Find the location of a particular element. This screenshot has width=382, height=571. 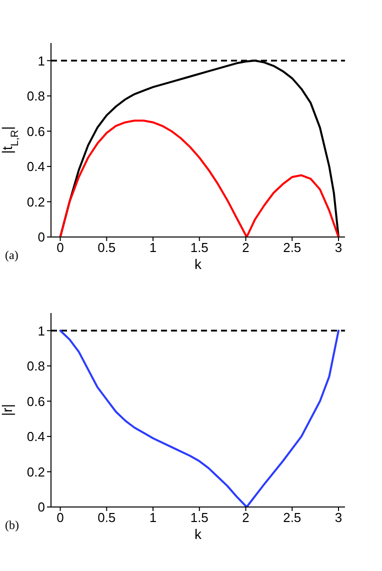

text: (b) is located at coordinates (12, 525).